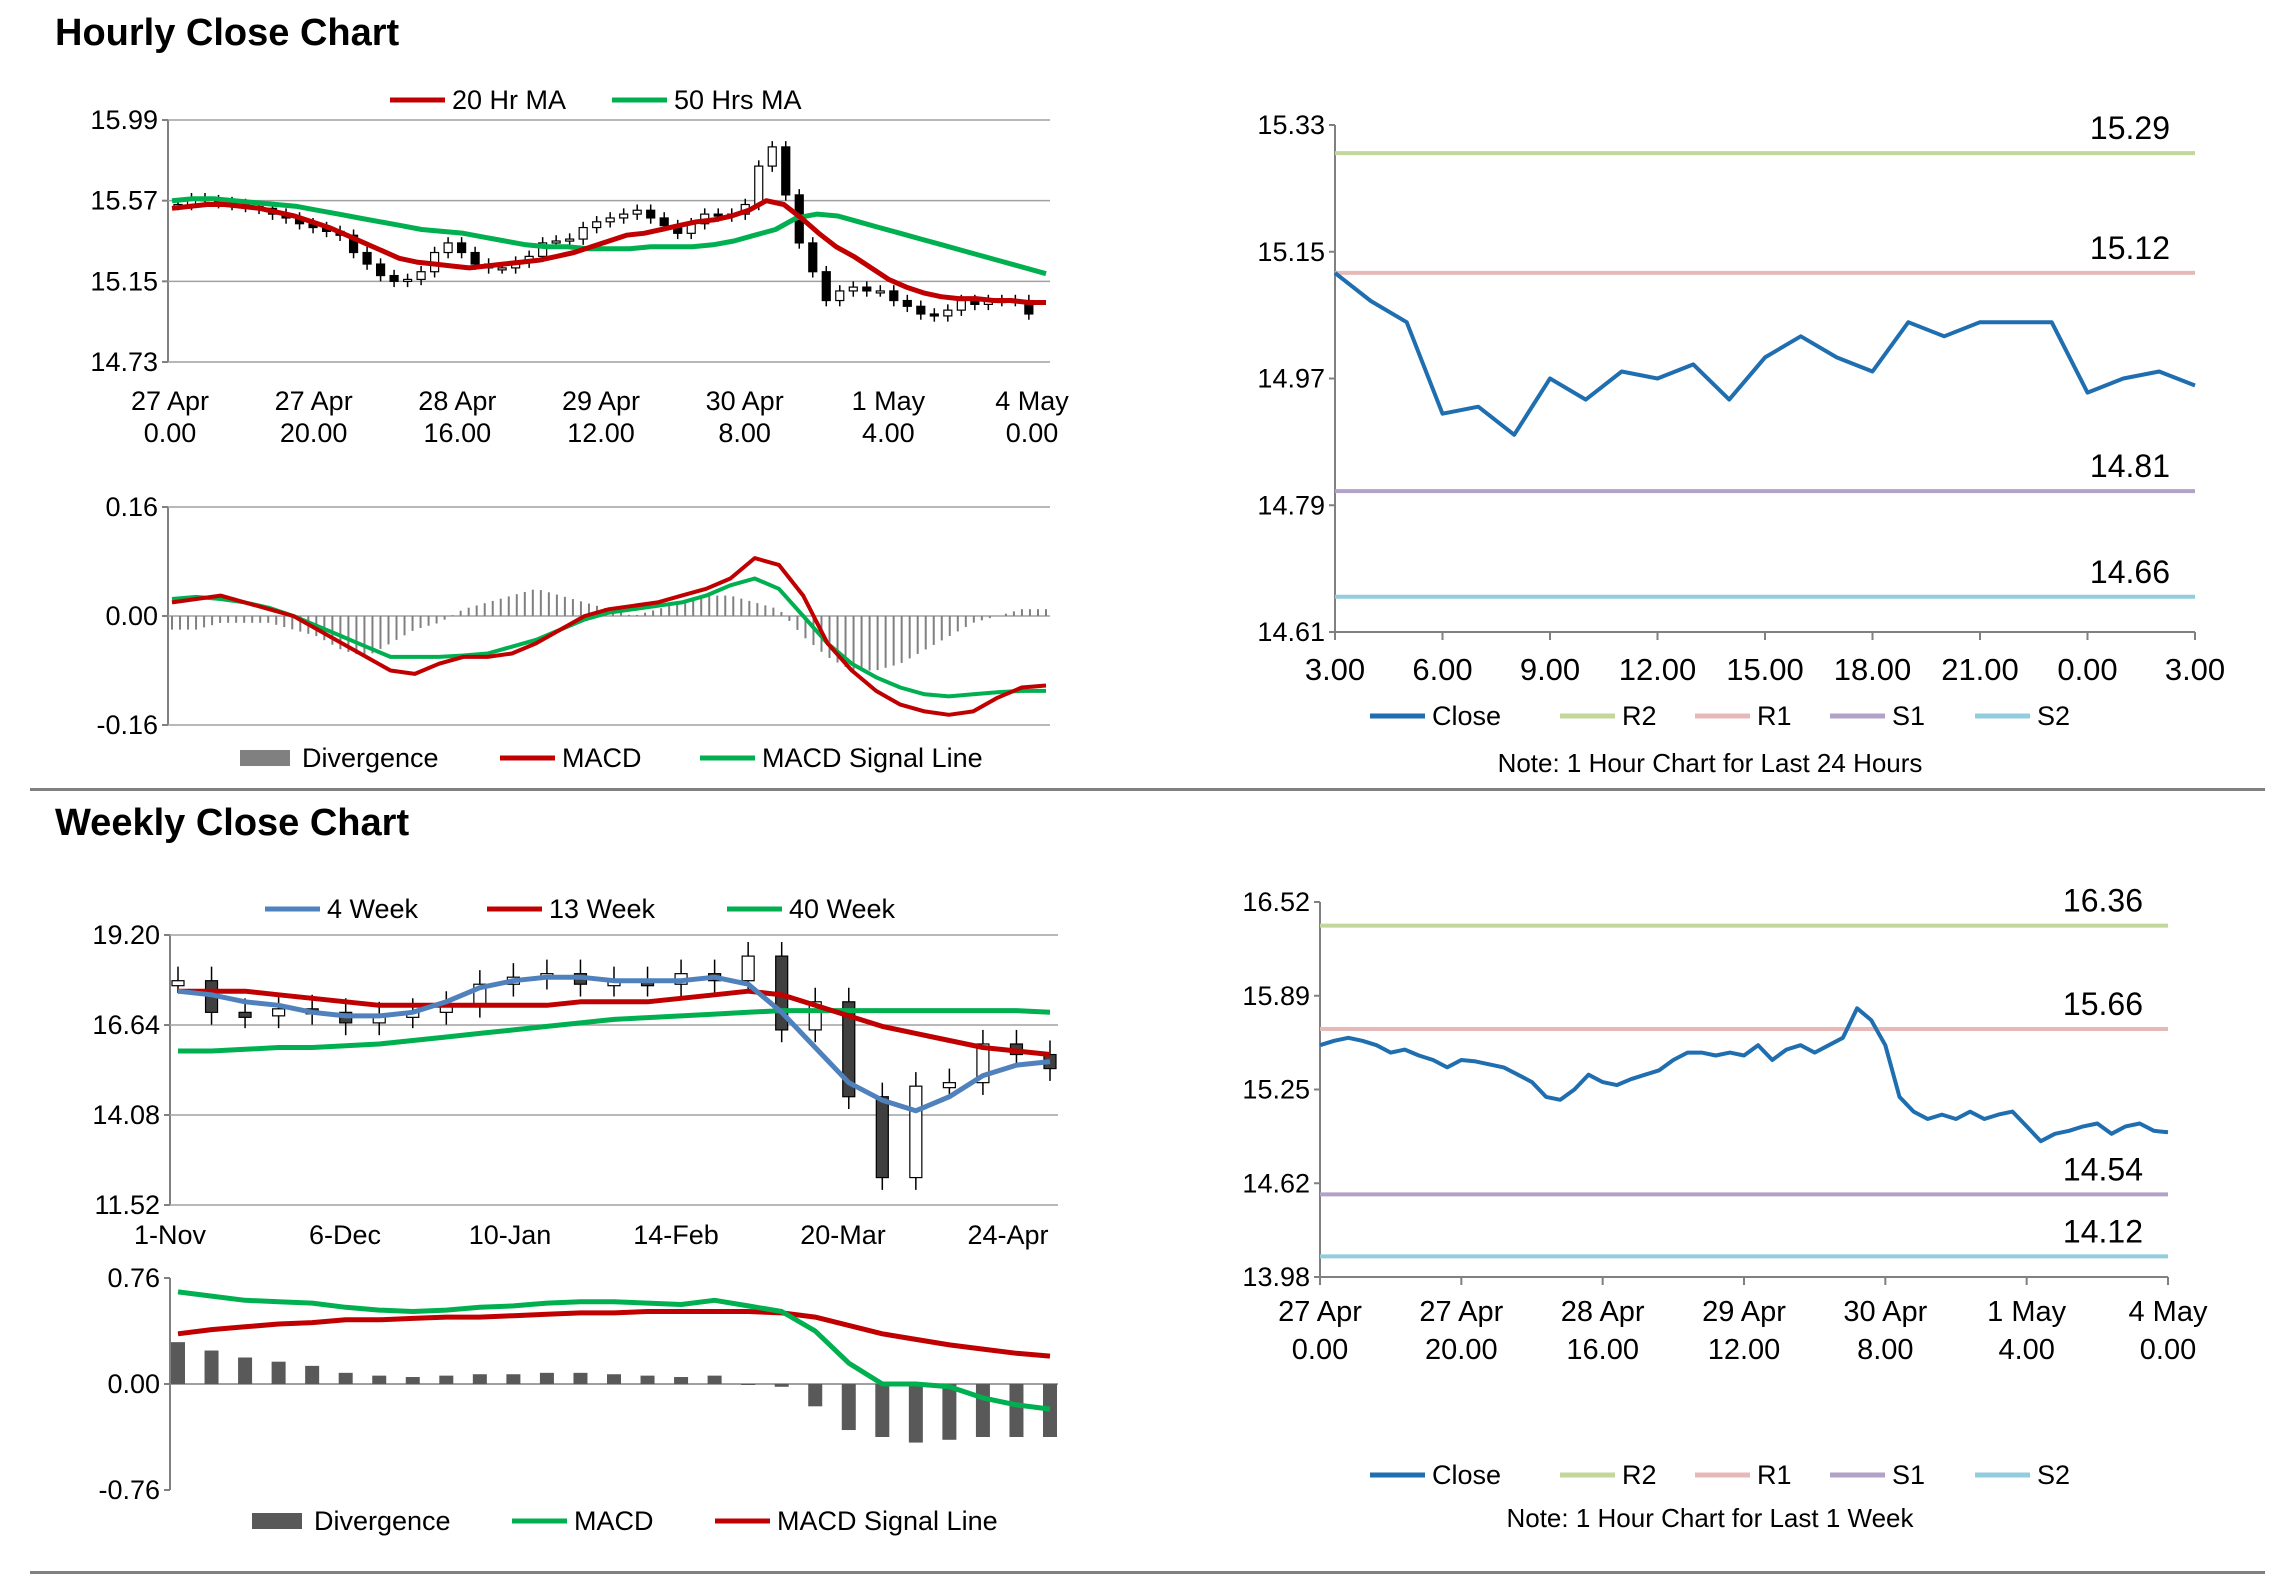 This screenshot has width=2291, height=1577. I want to click on hourly-24h-legend-s2-label: S2, so click(2053, 716).